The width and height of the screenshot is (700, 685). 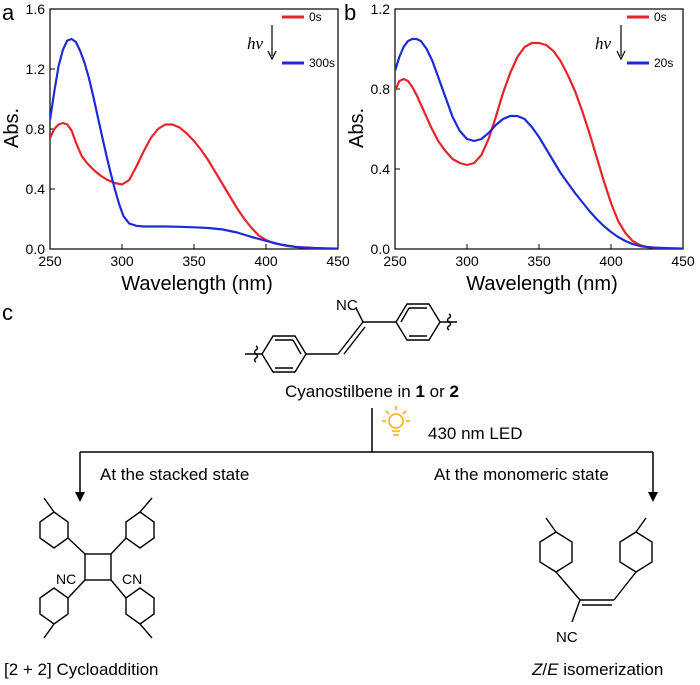 I want to click on monomer-caption-bold1: 1, so click(x=419, y=391).